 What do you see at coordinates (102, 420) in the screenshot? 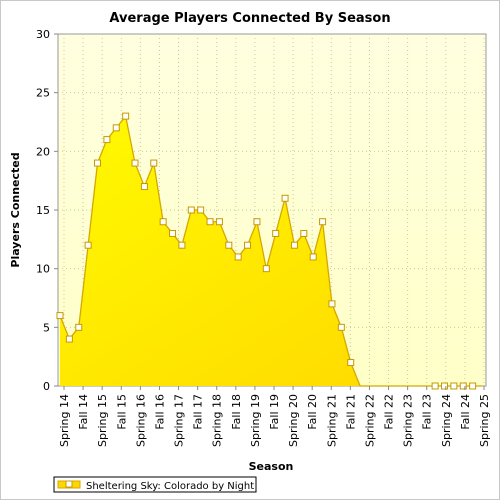
I see `x-tick-label: Spring 15` at bounding box center [102, 420].